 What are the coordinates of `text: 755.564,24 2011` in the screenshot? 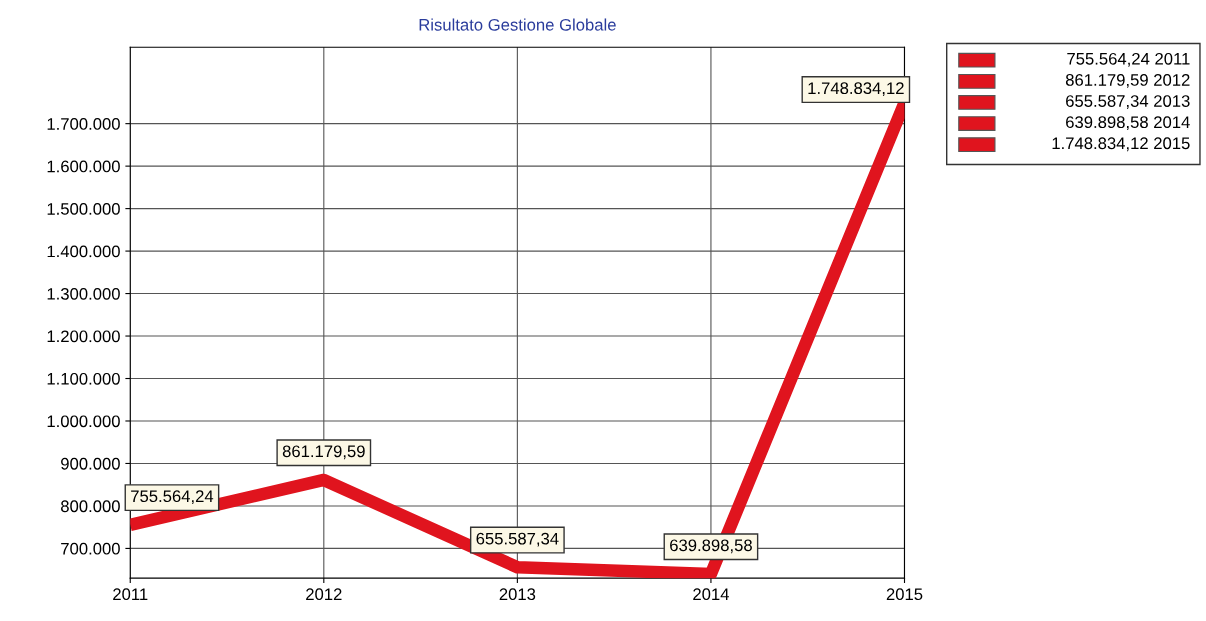 It's located at (1128, 59).